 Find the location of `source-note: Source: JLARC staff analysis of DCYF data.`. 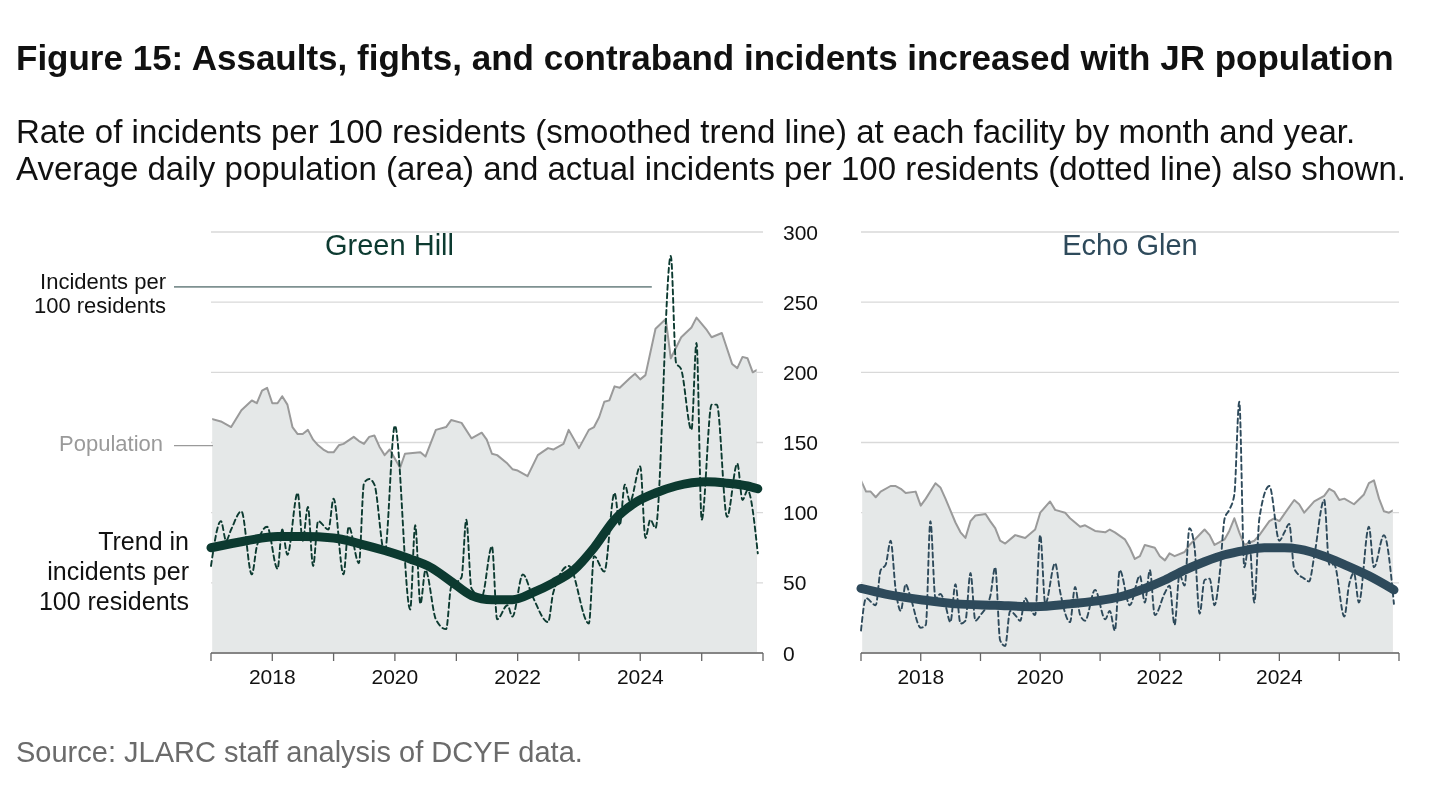

source-note: Source: JLARC staff analysis of DCYF data. is located at coordinates (299, 752).